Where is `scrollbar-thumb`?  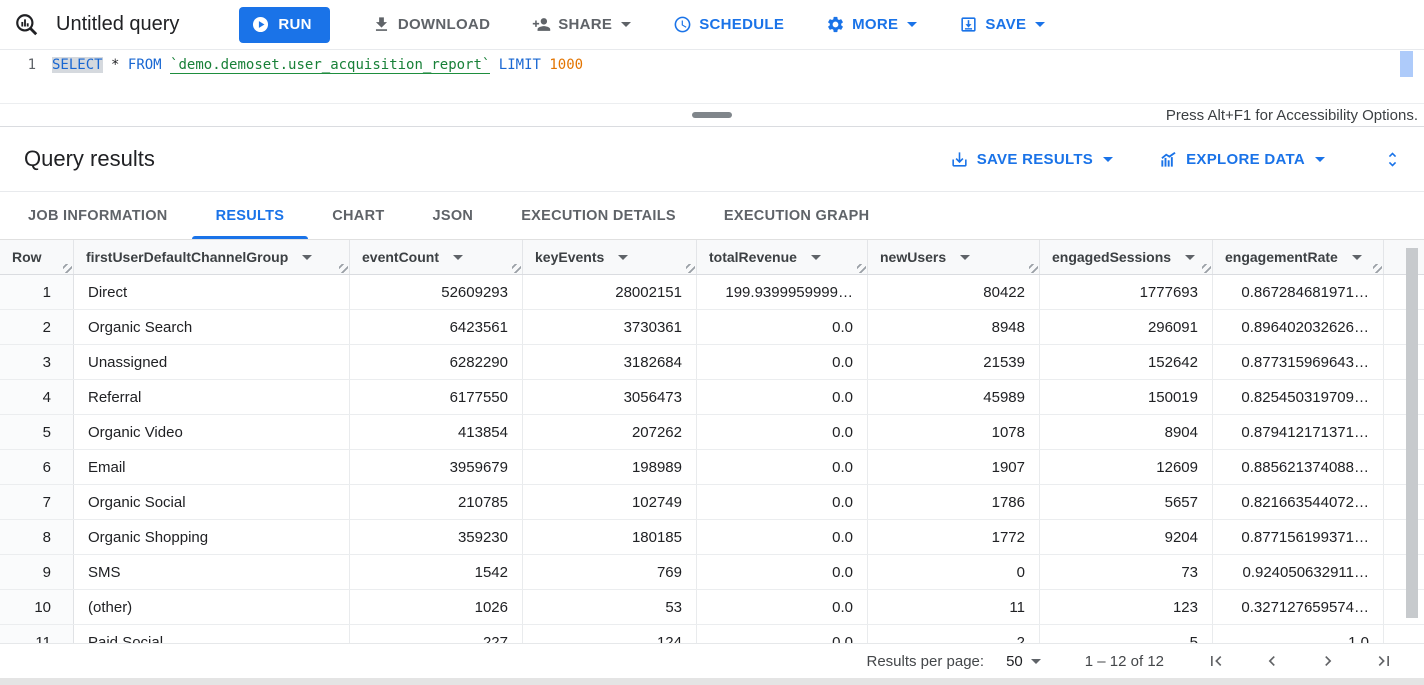
scrollbar-thumb is located at coordinates (1412, 433).